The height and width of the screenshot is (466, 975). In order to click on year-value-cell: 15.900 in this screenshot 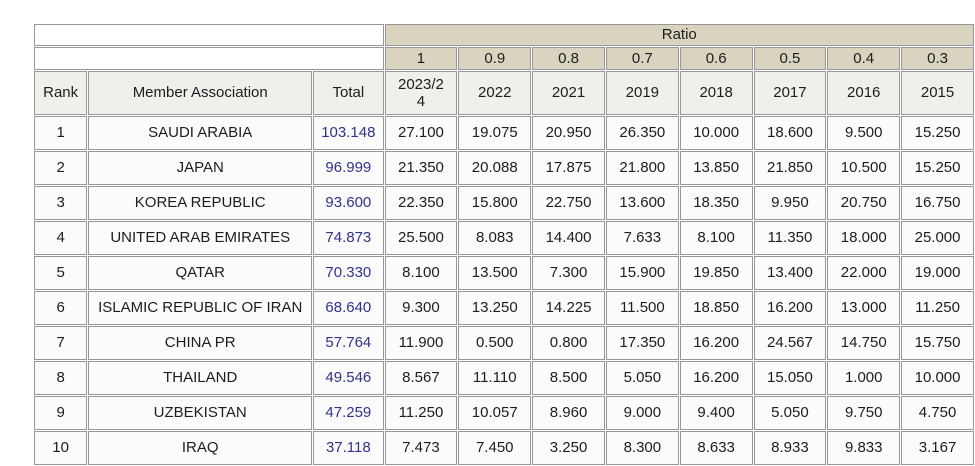, I will do `click(642, 273)`.